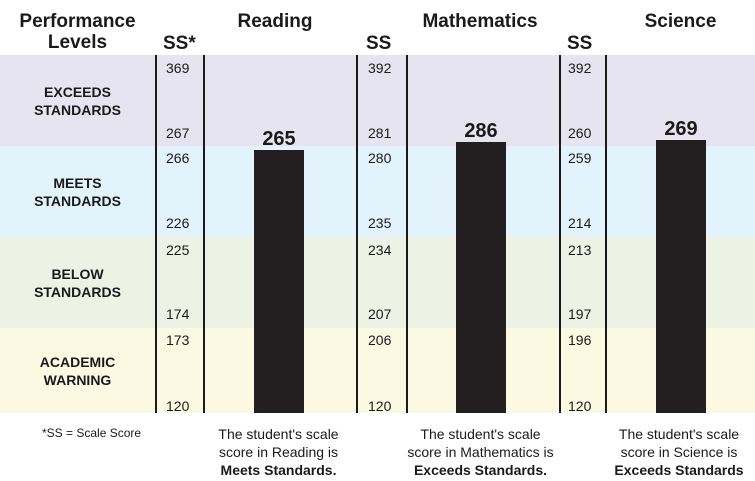 This screenshot has width=755, height=481. Describe the element at coordinates (480, 21) in the screenshot. I see `subject-title-mathematics: Mathematics` at that location.